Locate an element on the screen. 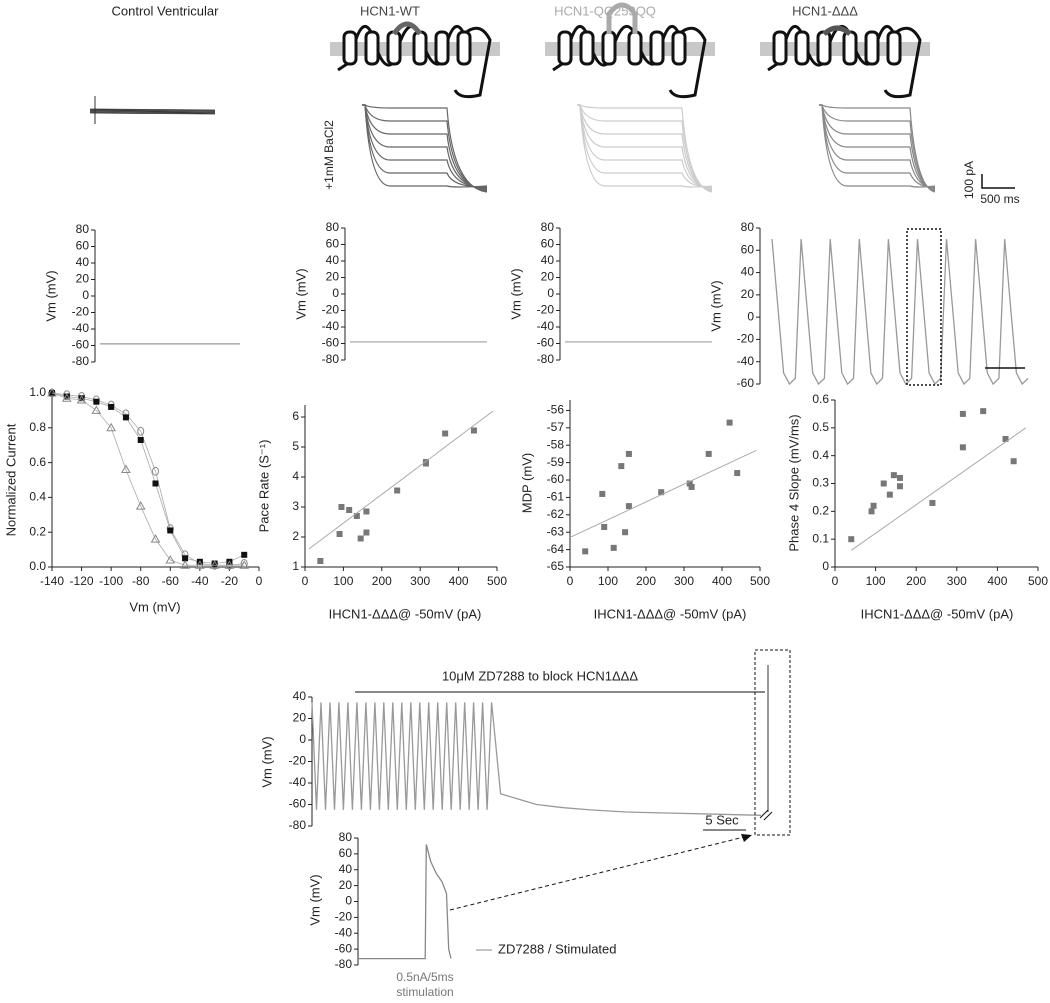 This screenshot has width=1050, height=1003. y-axis-label: Pace Rate (S⁻¹) is located at coordinates (263, 486).